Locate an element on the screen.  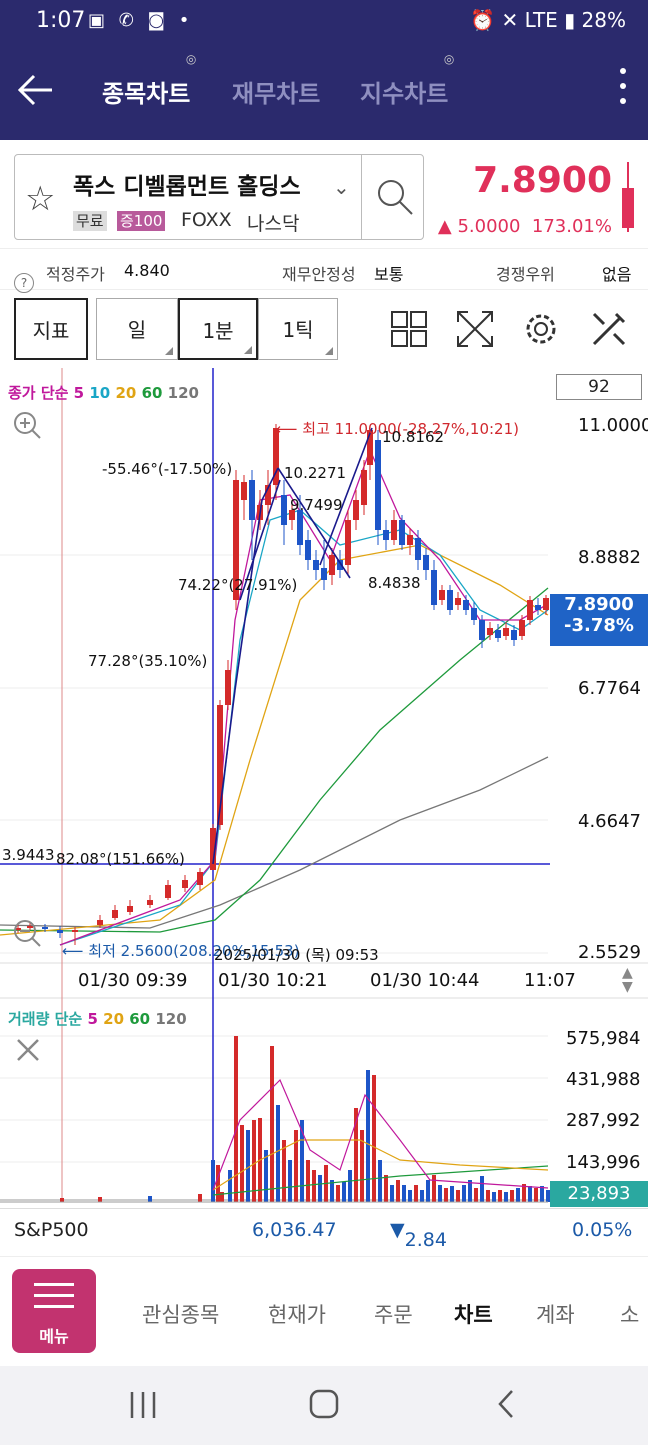
volume-last-badge: 23,893 is located at coordinates (599, 1194).